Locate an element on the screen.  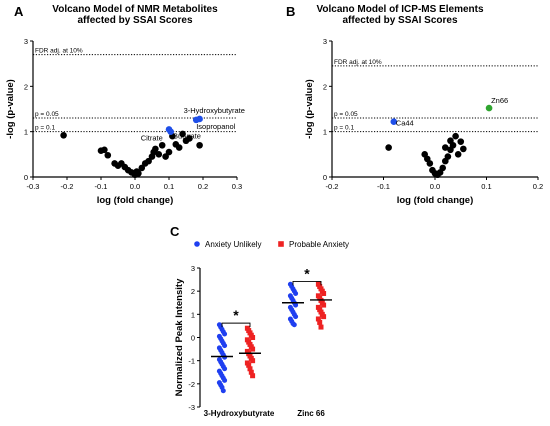
point-label: Citrate is located at coordinates (152, 138).